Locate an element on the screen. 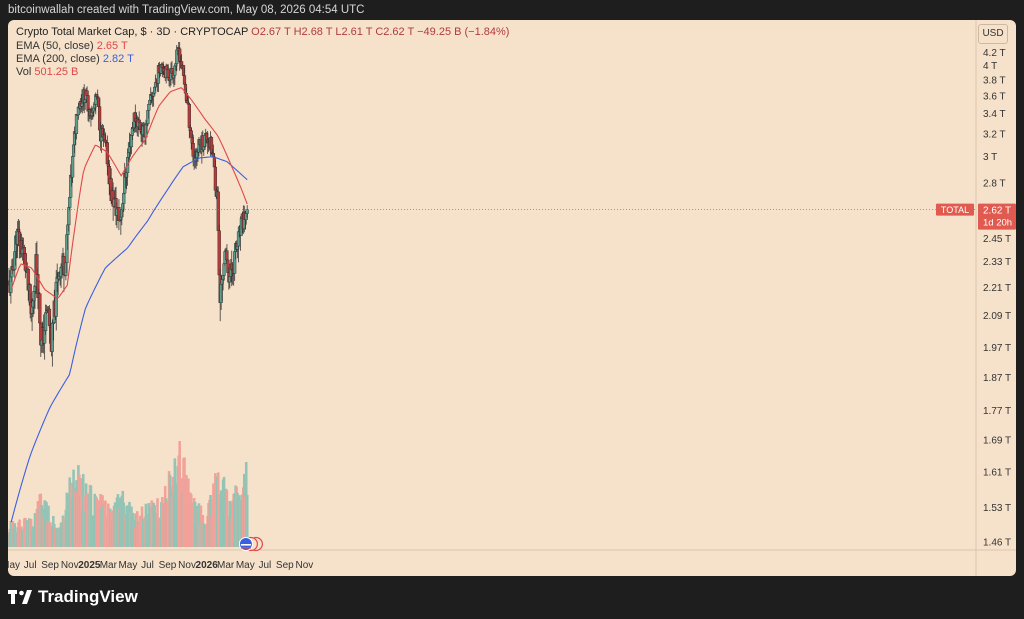 Image resolution: width=1024 pixels, height=619 pixels. symbol-tag-box is located at coordinates (955, 209).